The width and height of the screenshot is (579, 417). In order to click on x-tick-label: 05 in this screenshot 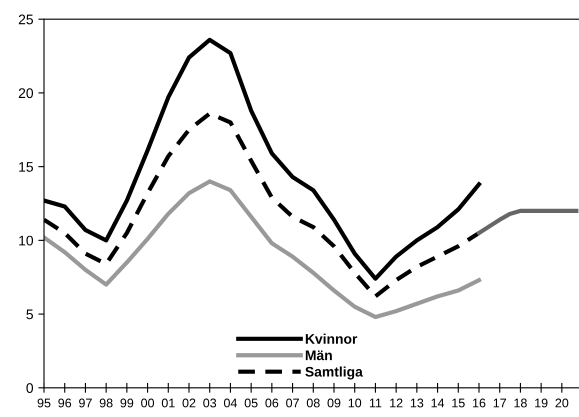, I will do `click(251, 403)`.